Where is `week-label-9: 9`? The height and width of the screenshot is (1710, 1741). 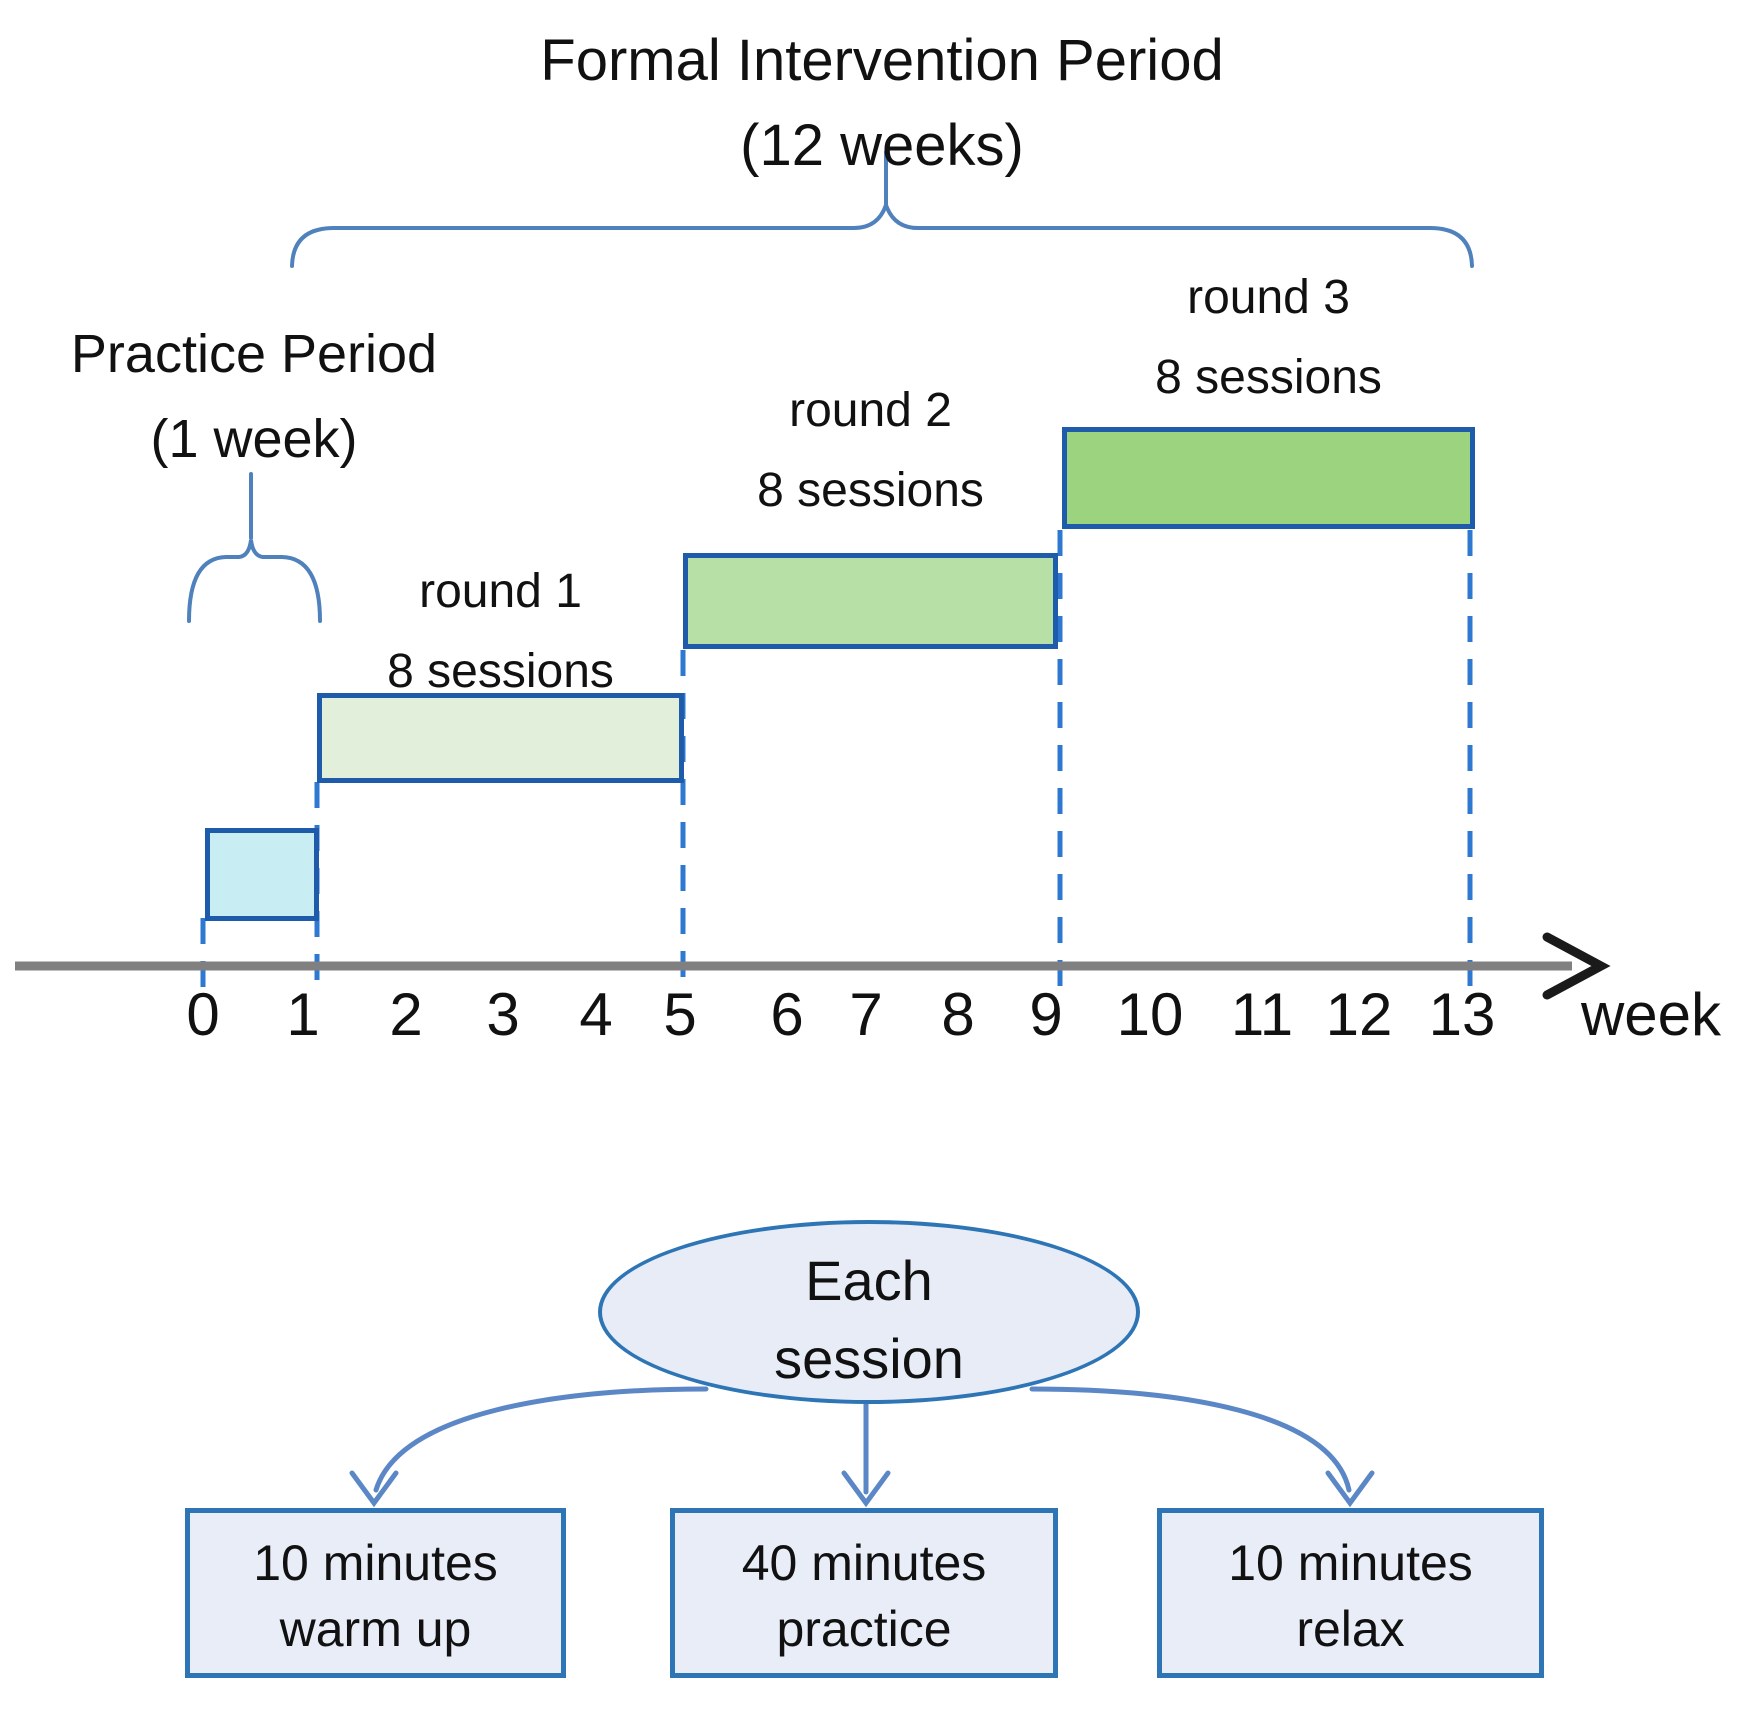 week-label-9: 9 is located at coordinates (1046, 1014).